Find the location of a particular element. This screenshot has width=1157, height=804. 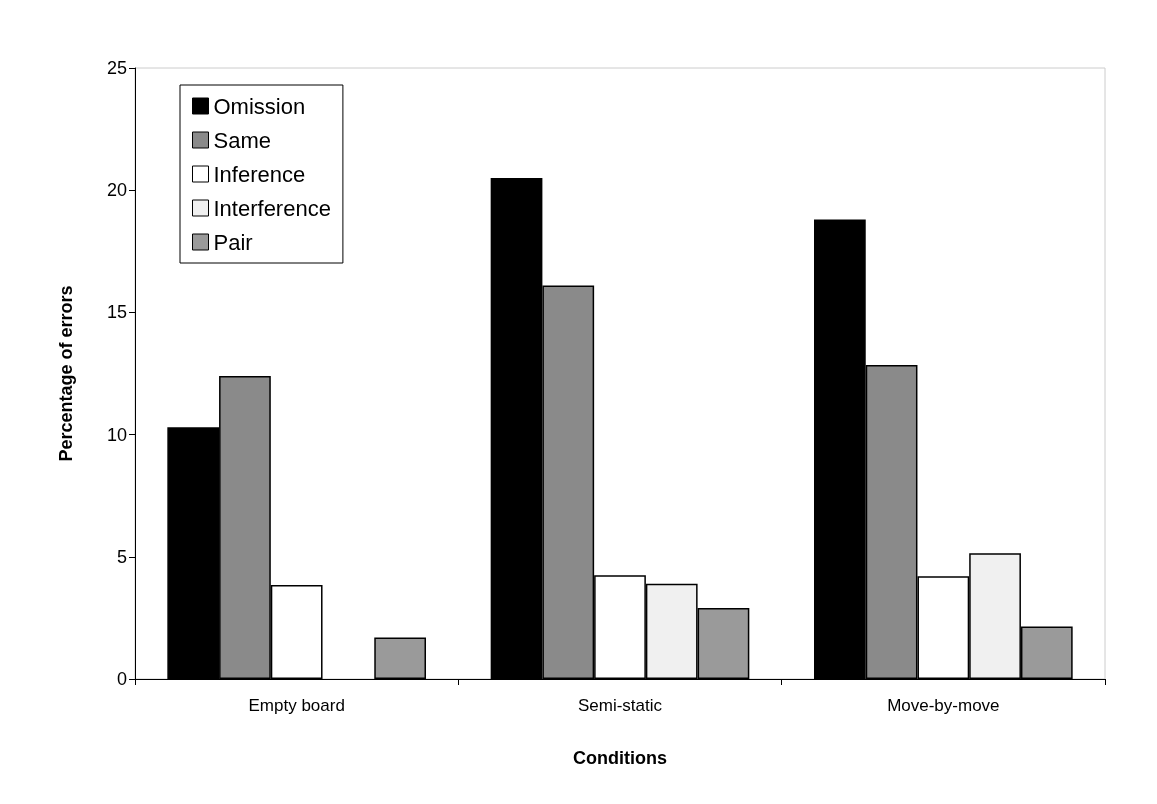

y-tick-label: 10 is located at coordinates (116, 434).